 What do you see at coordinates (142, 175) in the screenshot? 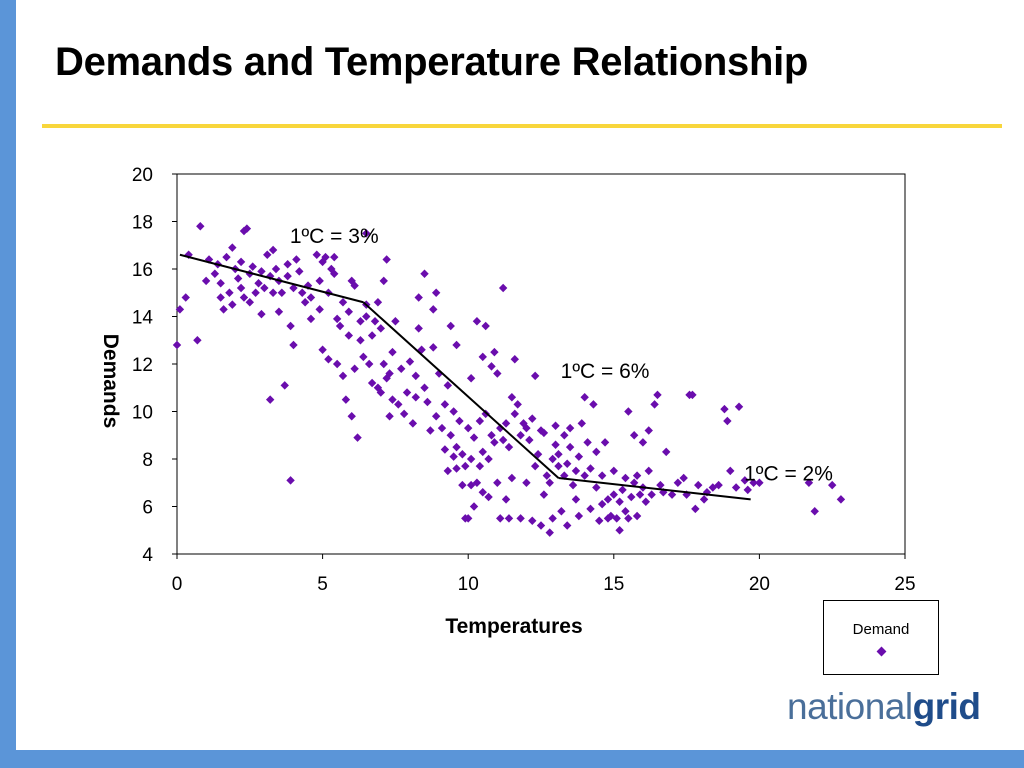
I see `y-tick-label: 20` at bounding box center [142, 175].